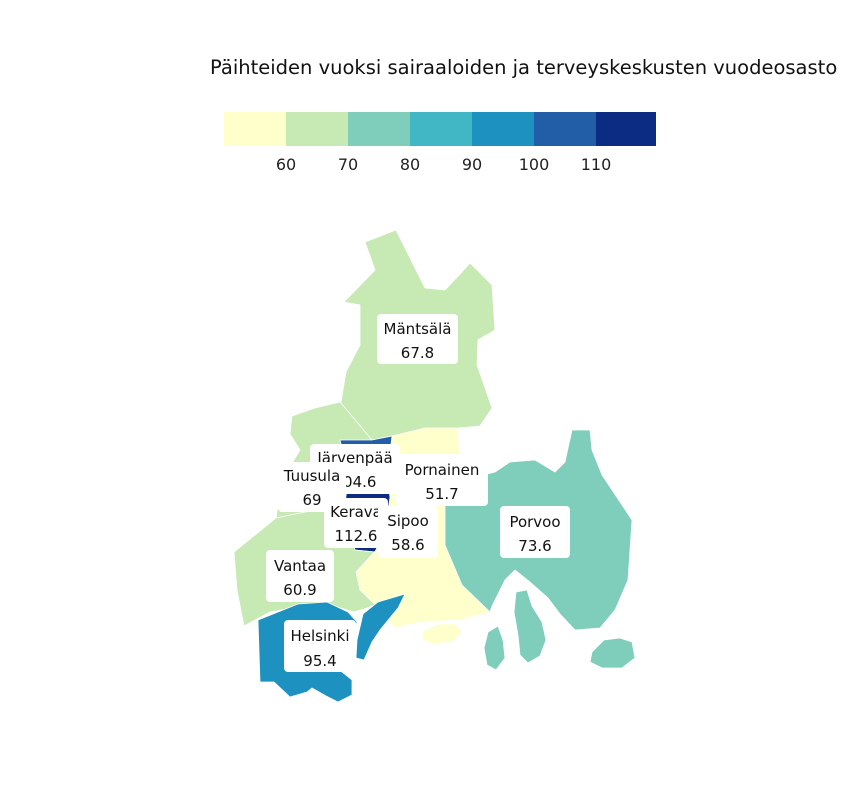 This screenshot has height=792, width=864. I want to click on municipality-name: Sipoo, so click(408, 521).